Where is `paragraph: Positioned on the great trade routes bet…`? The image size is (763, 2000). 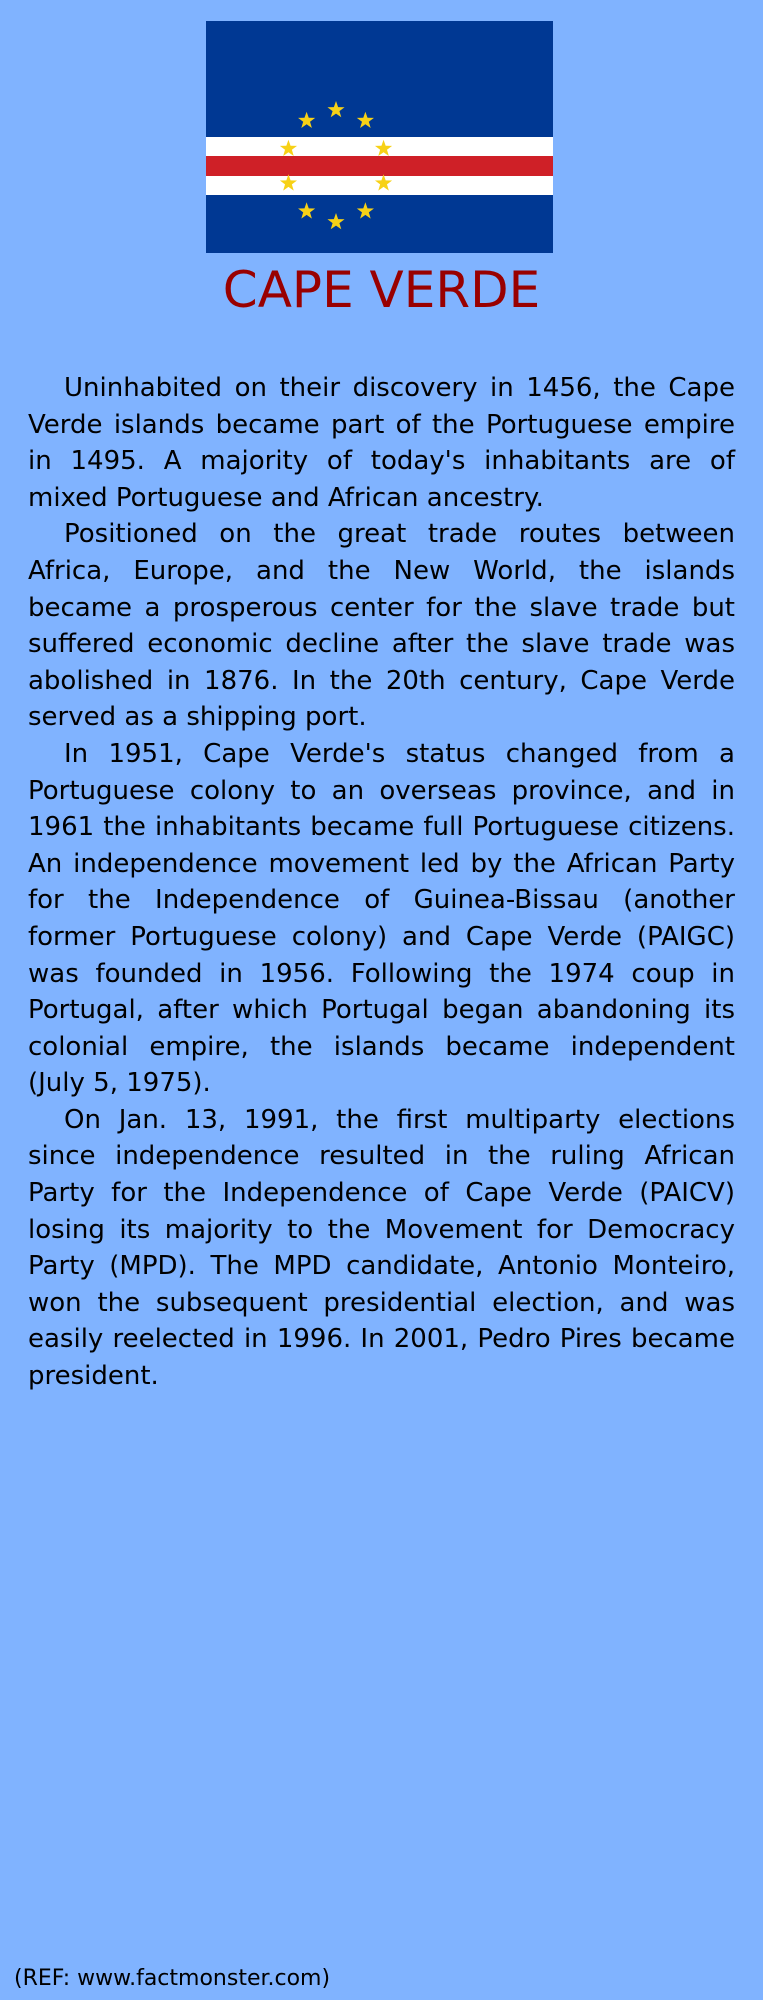 paragraph: Positioned on the great trade routes bet… is located at coordinates (381, 626).